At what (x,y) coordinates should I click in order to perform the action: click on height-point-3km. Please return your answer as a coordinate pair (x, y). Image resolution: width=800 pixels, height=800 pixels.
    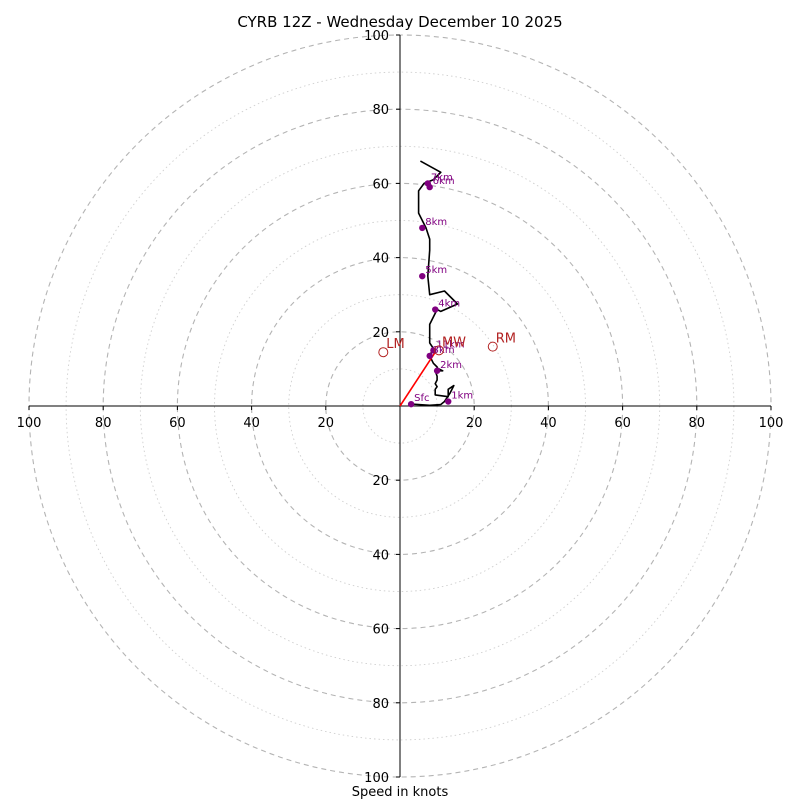
    Looking at the image, I should click on (429, 356).